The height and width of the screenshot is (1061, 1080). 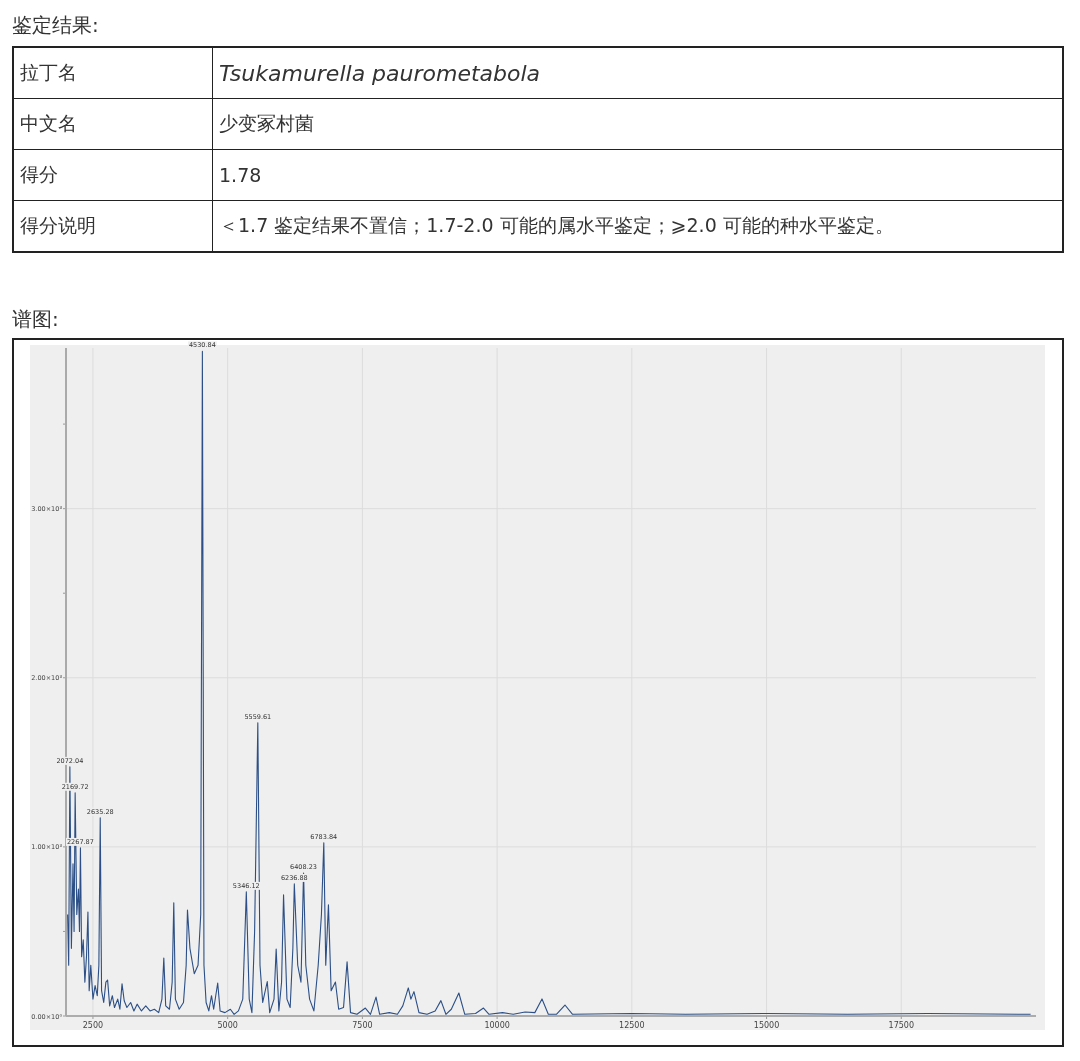 What do you see at coordinates (766, 1025) in the screenshot?
I see `x-tick-label: 15000` at bounding box center [766, 1025].